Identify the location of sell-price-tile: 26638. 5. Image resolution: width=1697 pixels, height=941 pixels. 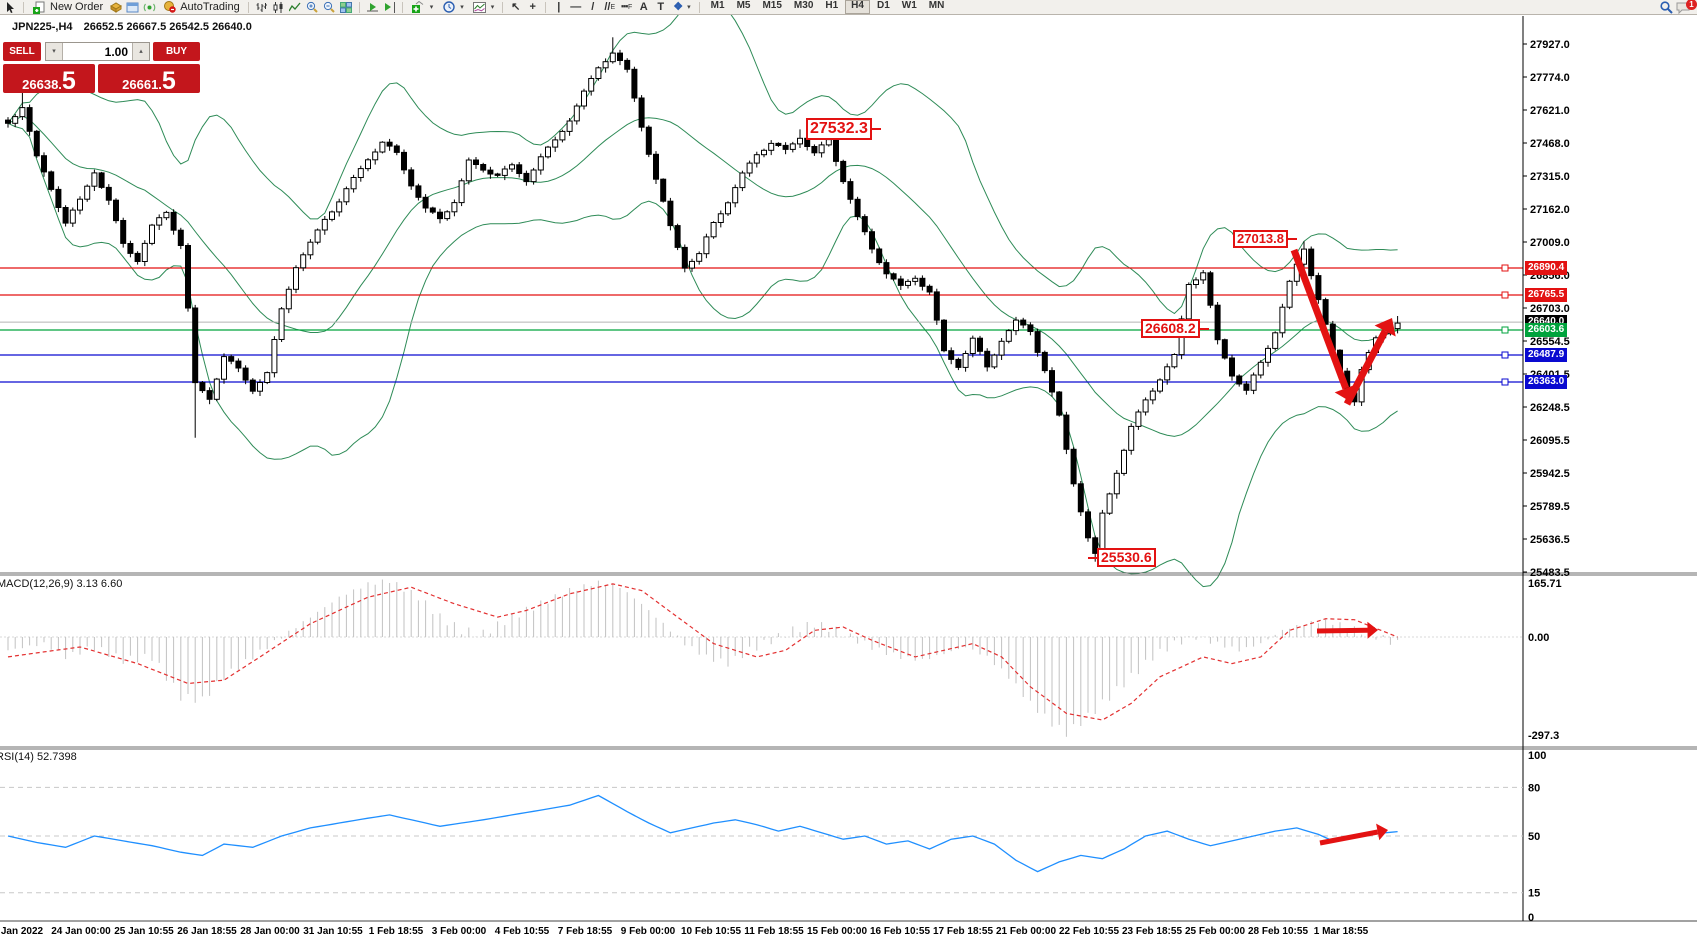
(49, 79).